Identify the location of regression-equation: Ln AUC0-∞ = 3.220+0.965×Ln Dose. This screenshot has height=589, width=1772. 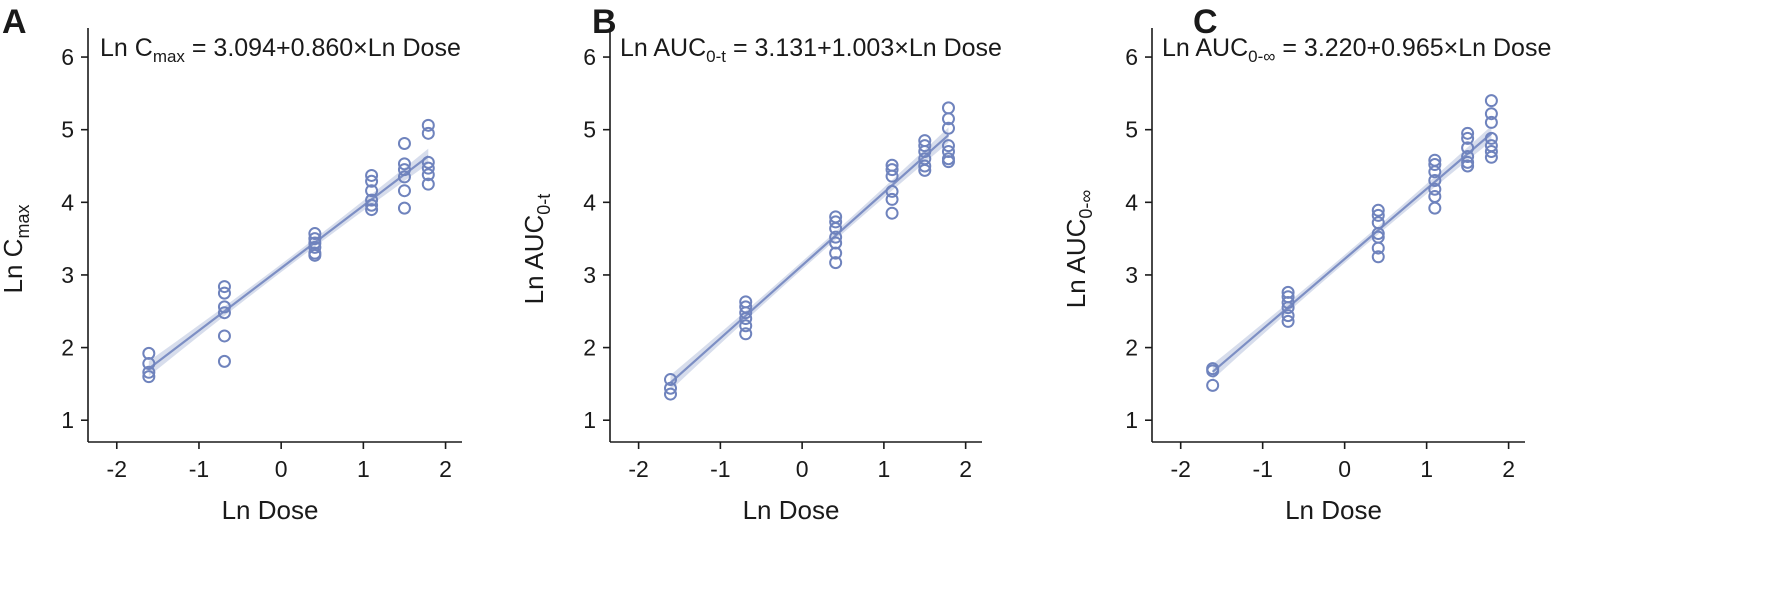
(1356, 50).